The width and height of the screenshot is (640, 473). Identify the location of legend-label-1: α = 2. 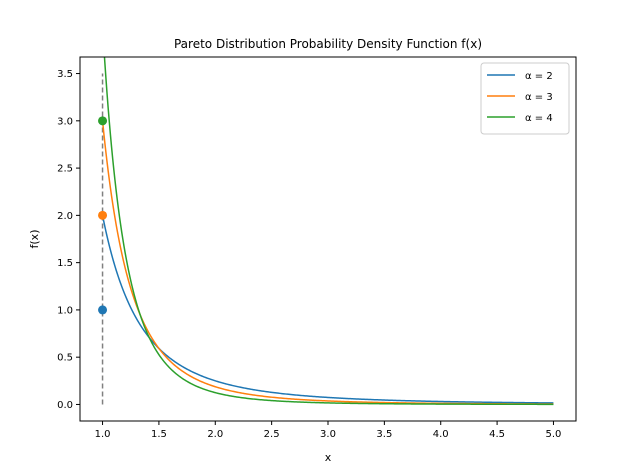
(539, 76).